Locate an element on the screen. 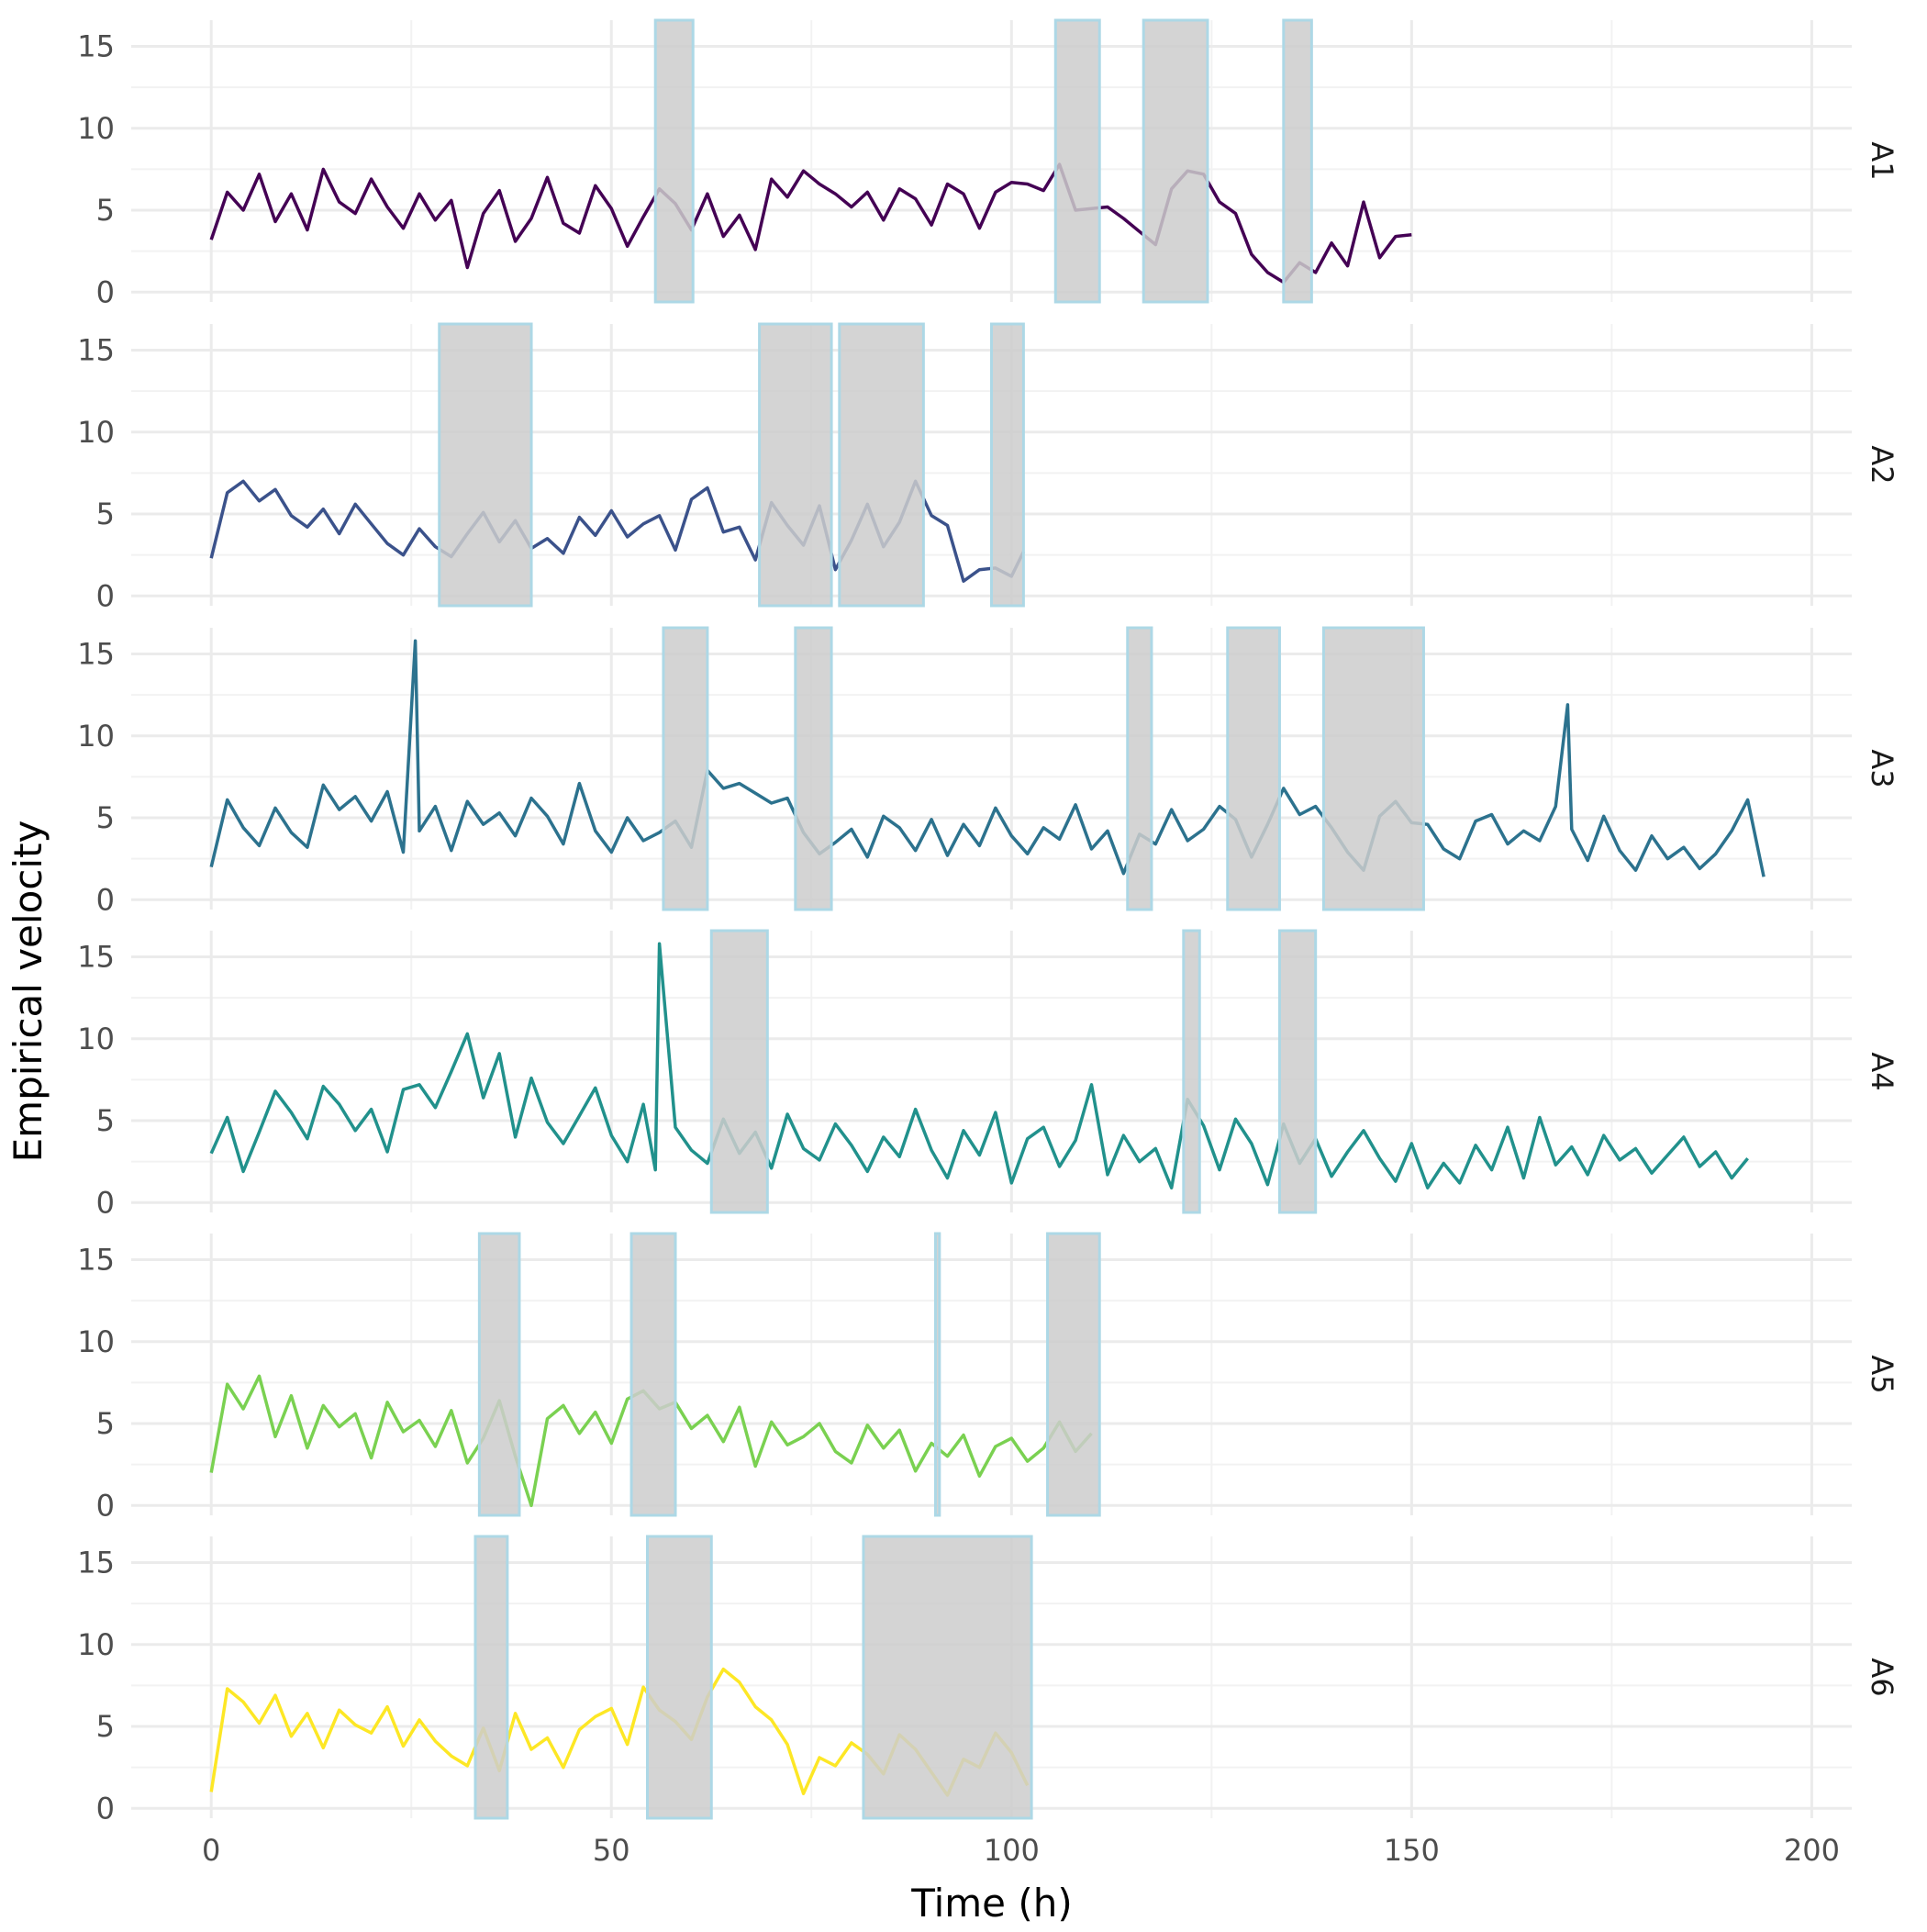 This screenshot has height=1932, width=1927. y-axis-title: Empirical velocity is located at coordinates (28, 992).